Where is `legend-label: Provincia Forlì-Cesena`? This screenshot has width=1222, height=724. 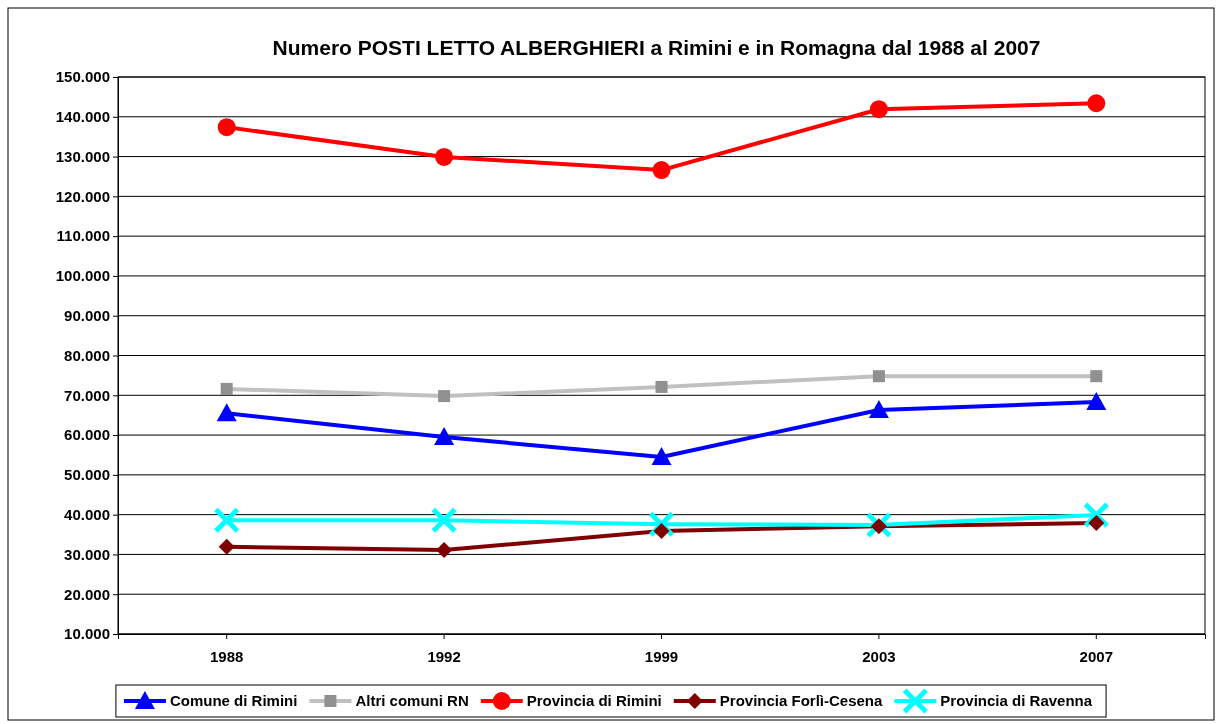
legend-label: Provincia Forlì-Cesena is located at coordinates (801, 700).